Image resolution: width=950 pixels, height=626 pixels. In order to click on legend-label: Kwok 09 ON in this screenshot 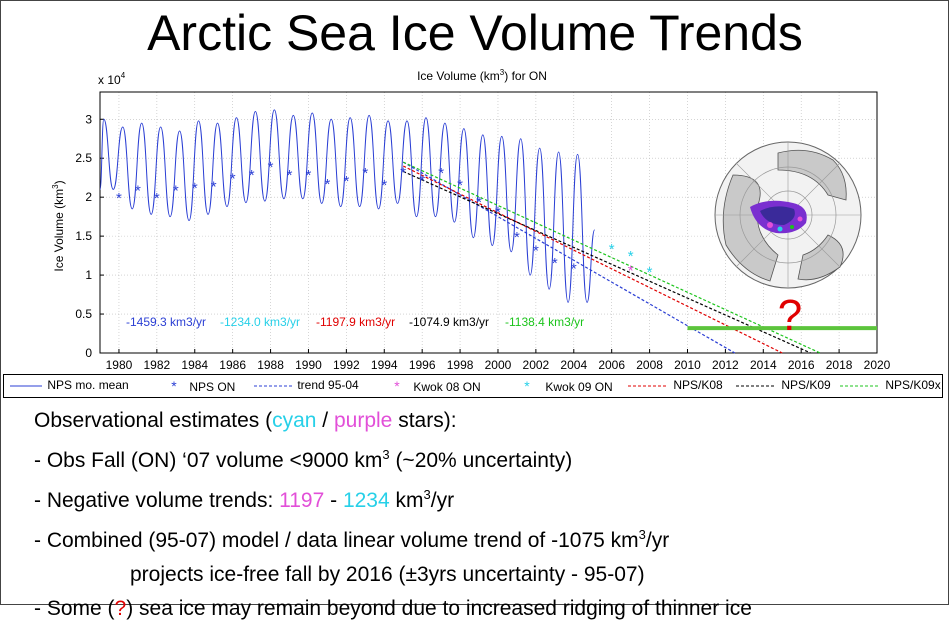, I will do `click(579, 387)`.